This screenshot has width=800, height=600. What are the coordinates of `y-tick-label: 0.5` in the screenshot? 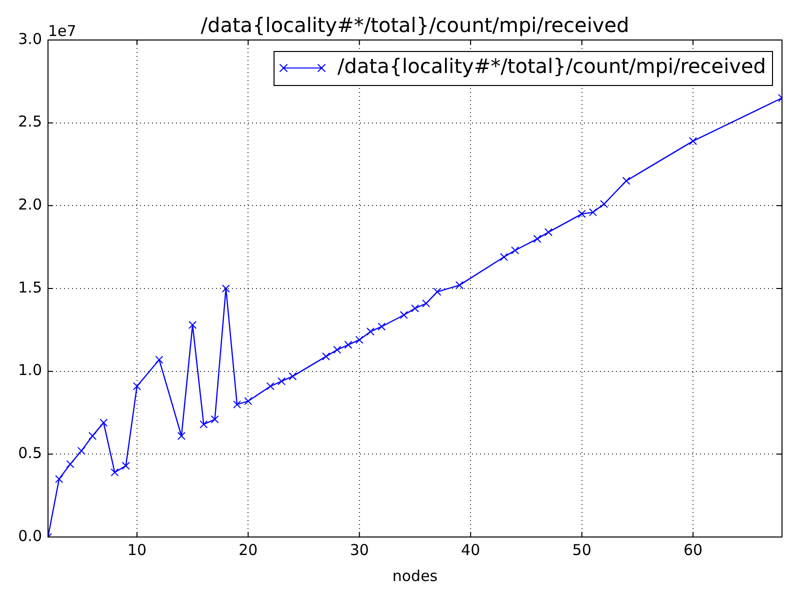 It's located at (30, 453).